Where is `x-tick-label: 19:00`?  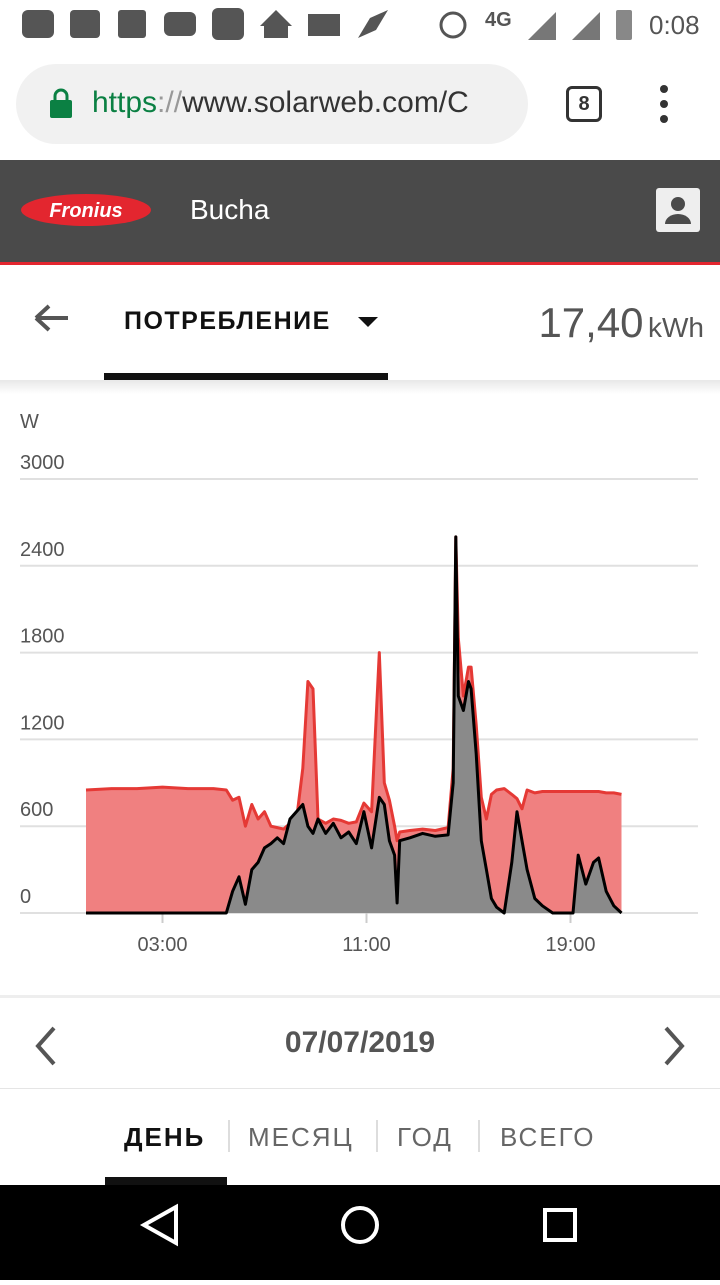
x-tick-label: 19:00 is located at coordinates (570, 945).